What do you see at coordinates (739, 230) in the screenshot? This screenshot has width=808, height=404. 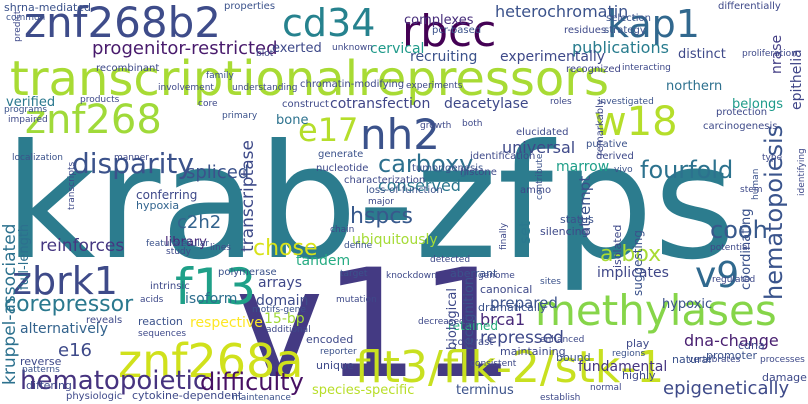 I see `cloud-word: cooh` at bounding box center [739, 230].